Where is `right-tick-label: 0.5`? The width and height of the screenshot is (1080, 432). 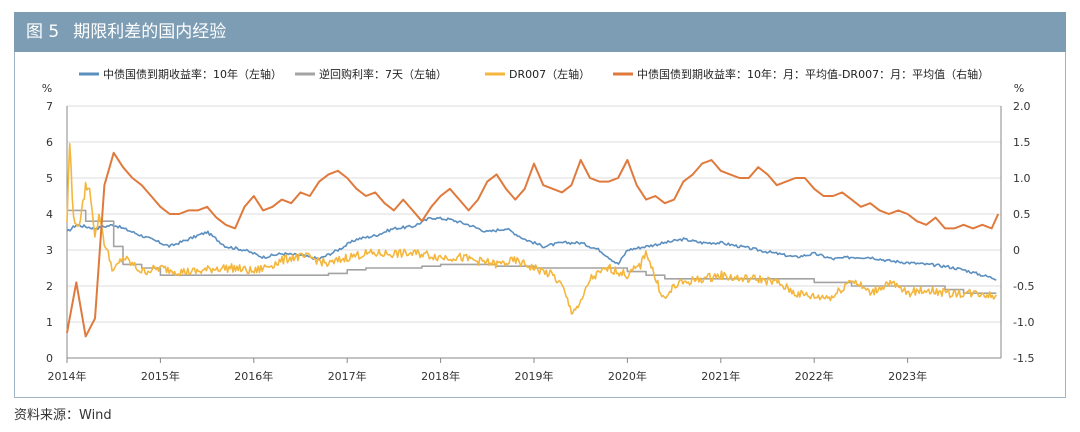
right-tick-label: 0.5 is located at coordinates (1022, 214).